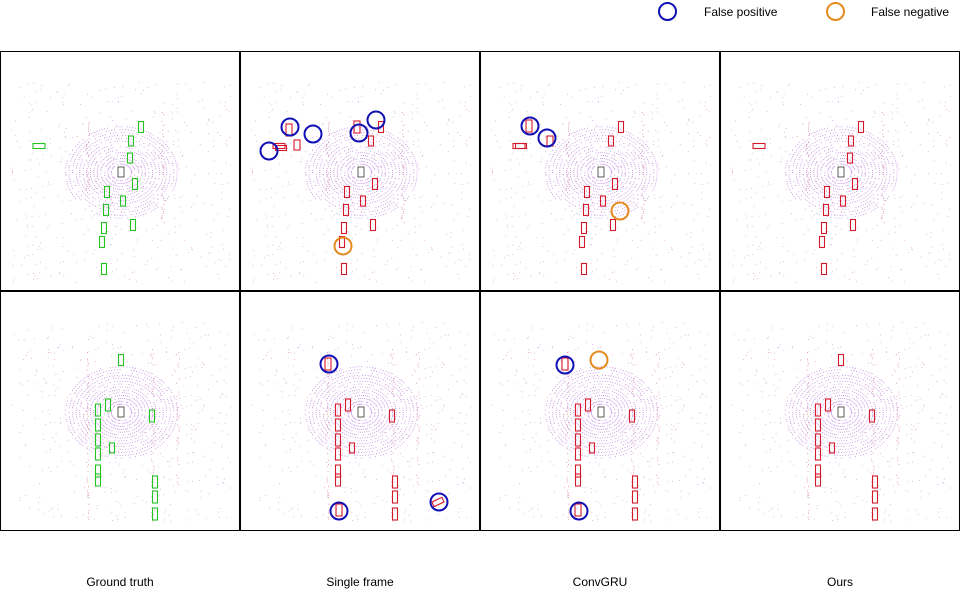 The height and width of the screenshot is (592, 961). I want to click on bev-scene-r1-ours, so click(841, 182).